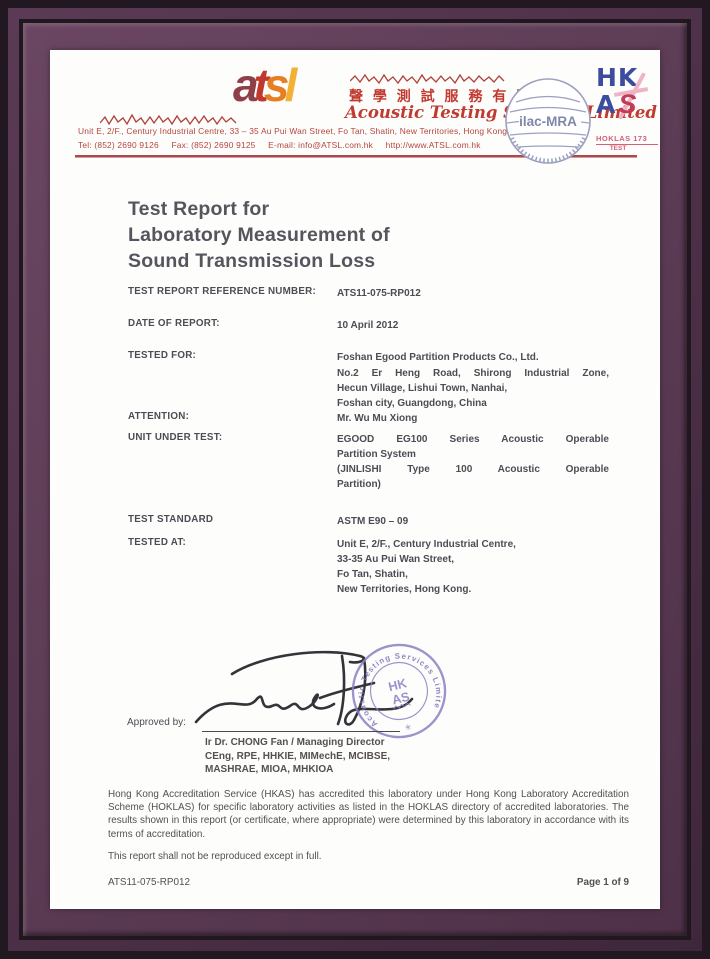  I want to click on stamp-center-as: AS, so click(400, 698).